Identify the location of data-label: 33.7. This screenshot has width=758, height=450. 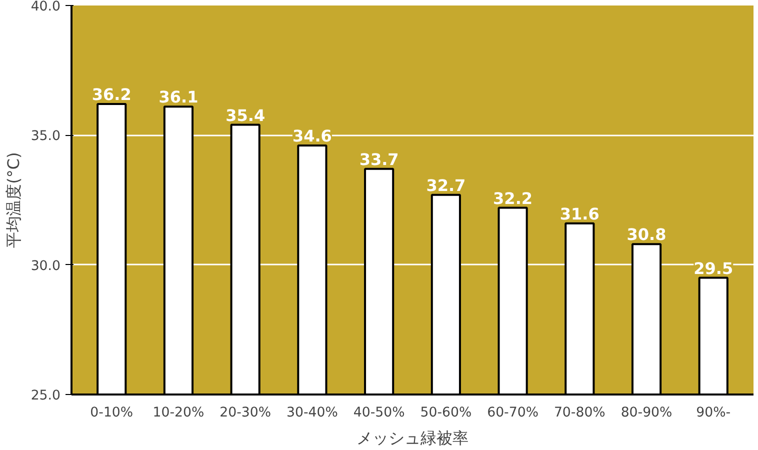
(379, 159).